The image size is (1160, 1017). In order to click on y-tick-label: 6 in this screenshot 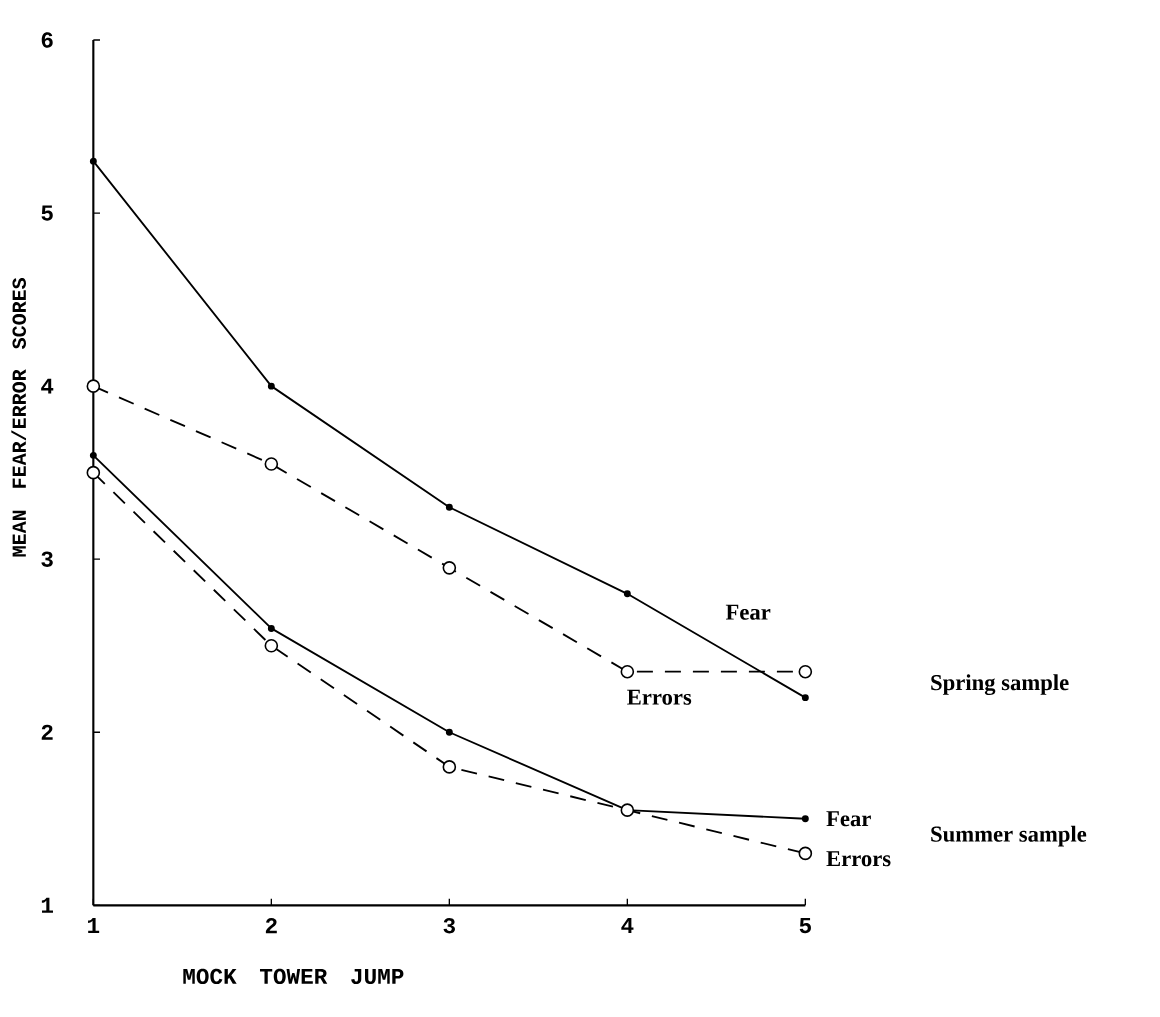, I will do `click(47, 40)`.